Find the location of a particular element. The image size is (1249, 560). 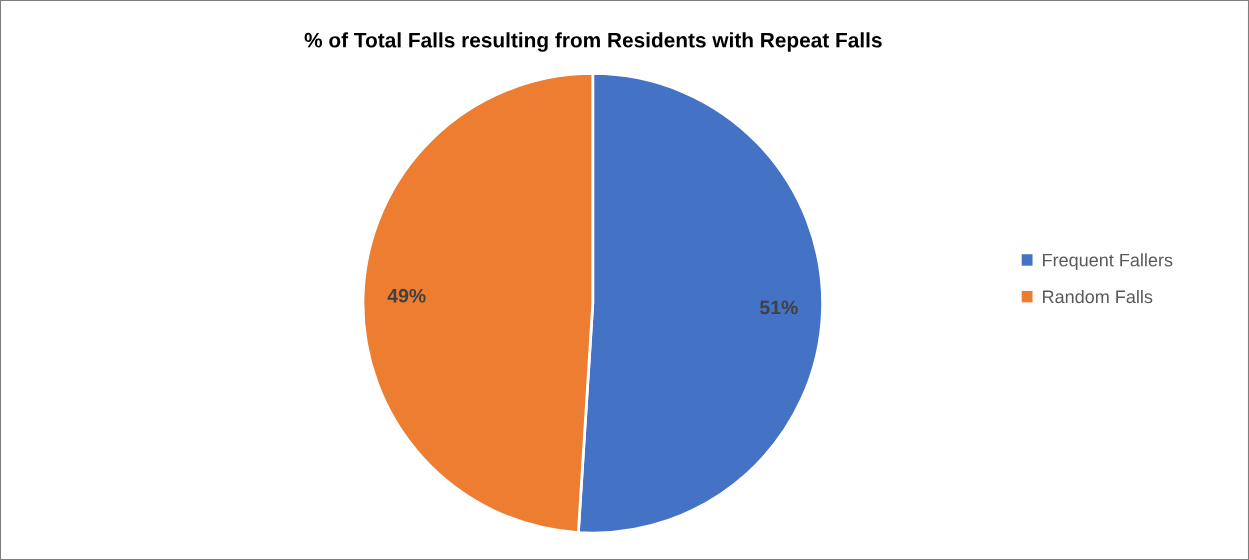

legend-label: Frequent Fallers is located at coordinates (1108, 262).